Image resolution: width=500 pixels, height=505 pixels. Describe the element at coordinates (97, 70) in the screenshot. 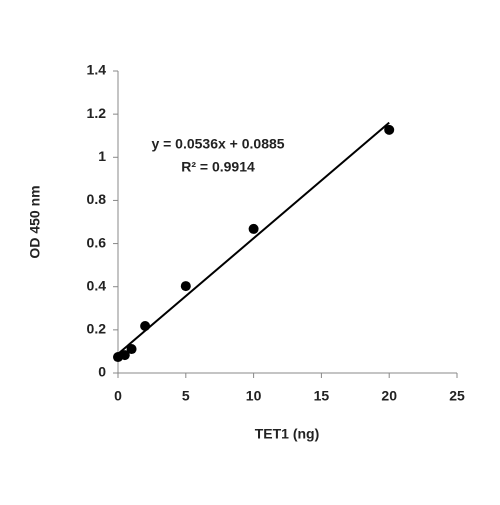

I see `y-tick-label: 1.4` at that location.